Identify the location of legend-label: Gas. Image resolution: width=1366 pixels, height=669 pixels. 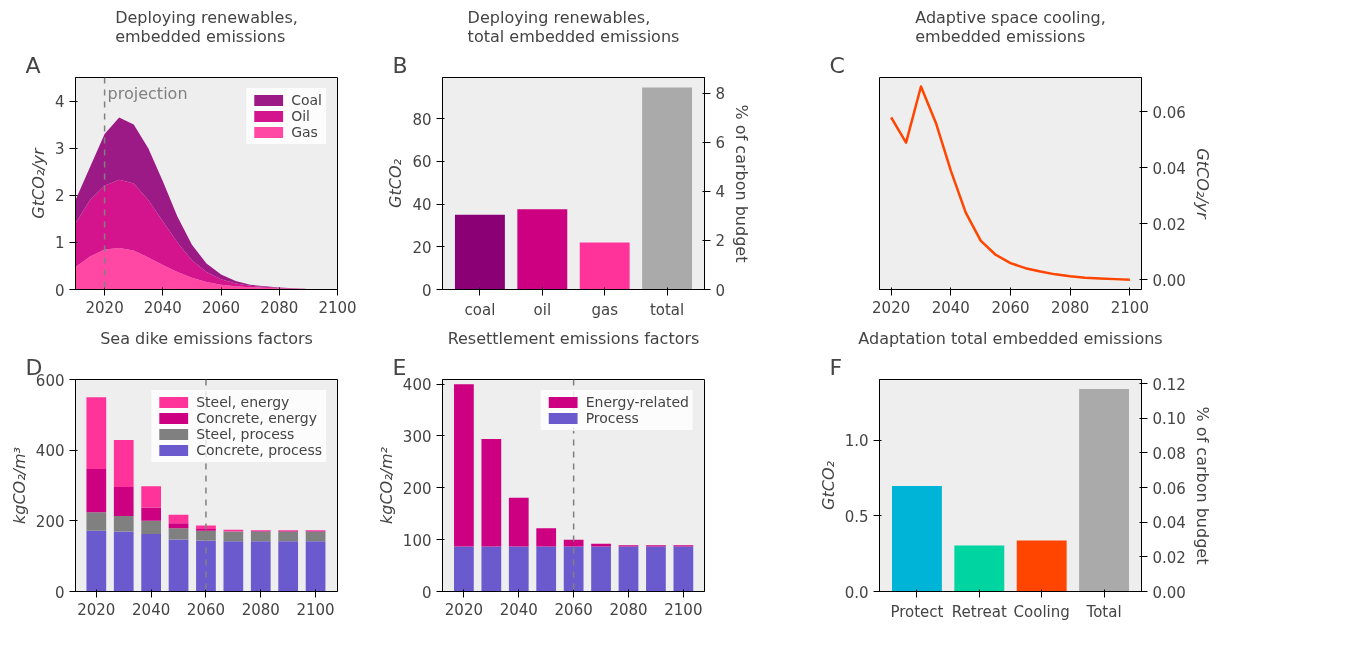
(304, 132).